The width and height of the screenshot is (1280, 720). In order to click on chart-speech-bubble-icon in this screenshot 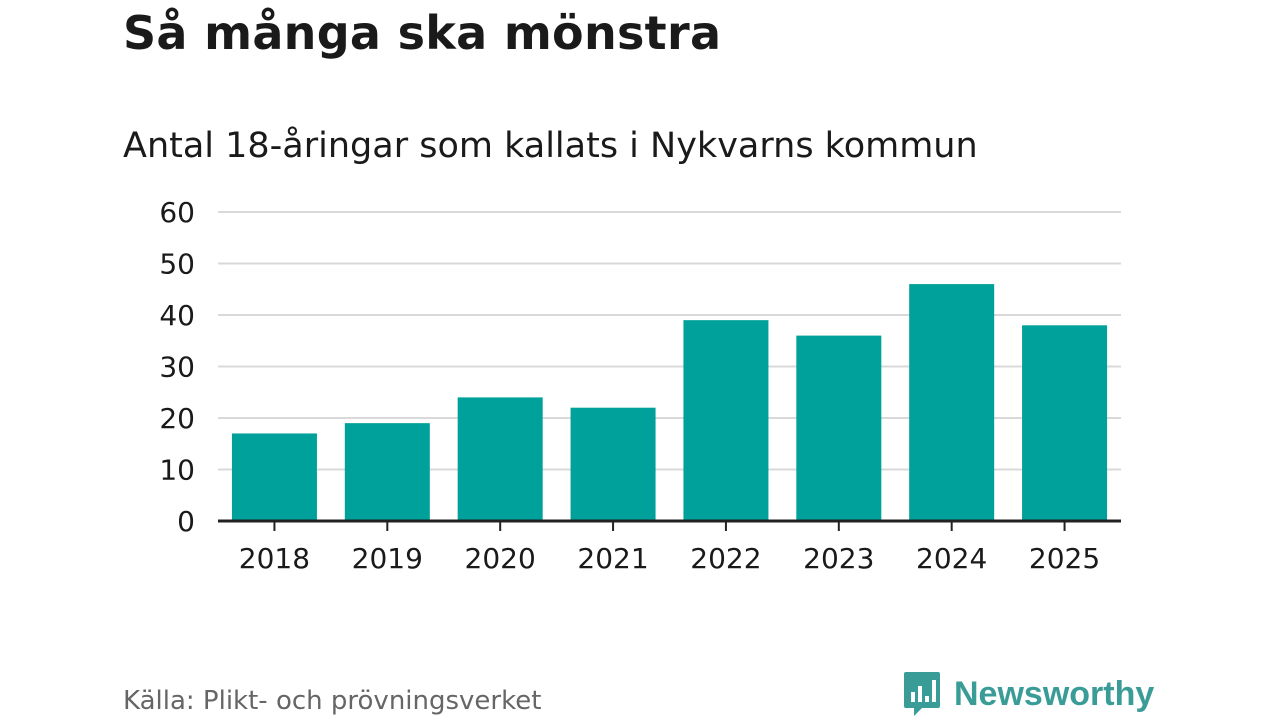, I will do `click(922, 694)`.